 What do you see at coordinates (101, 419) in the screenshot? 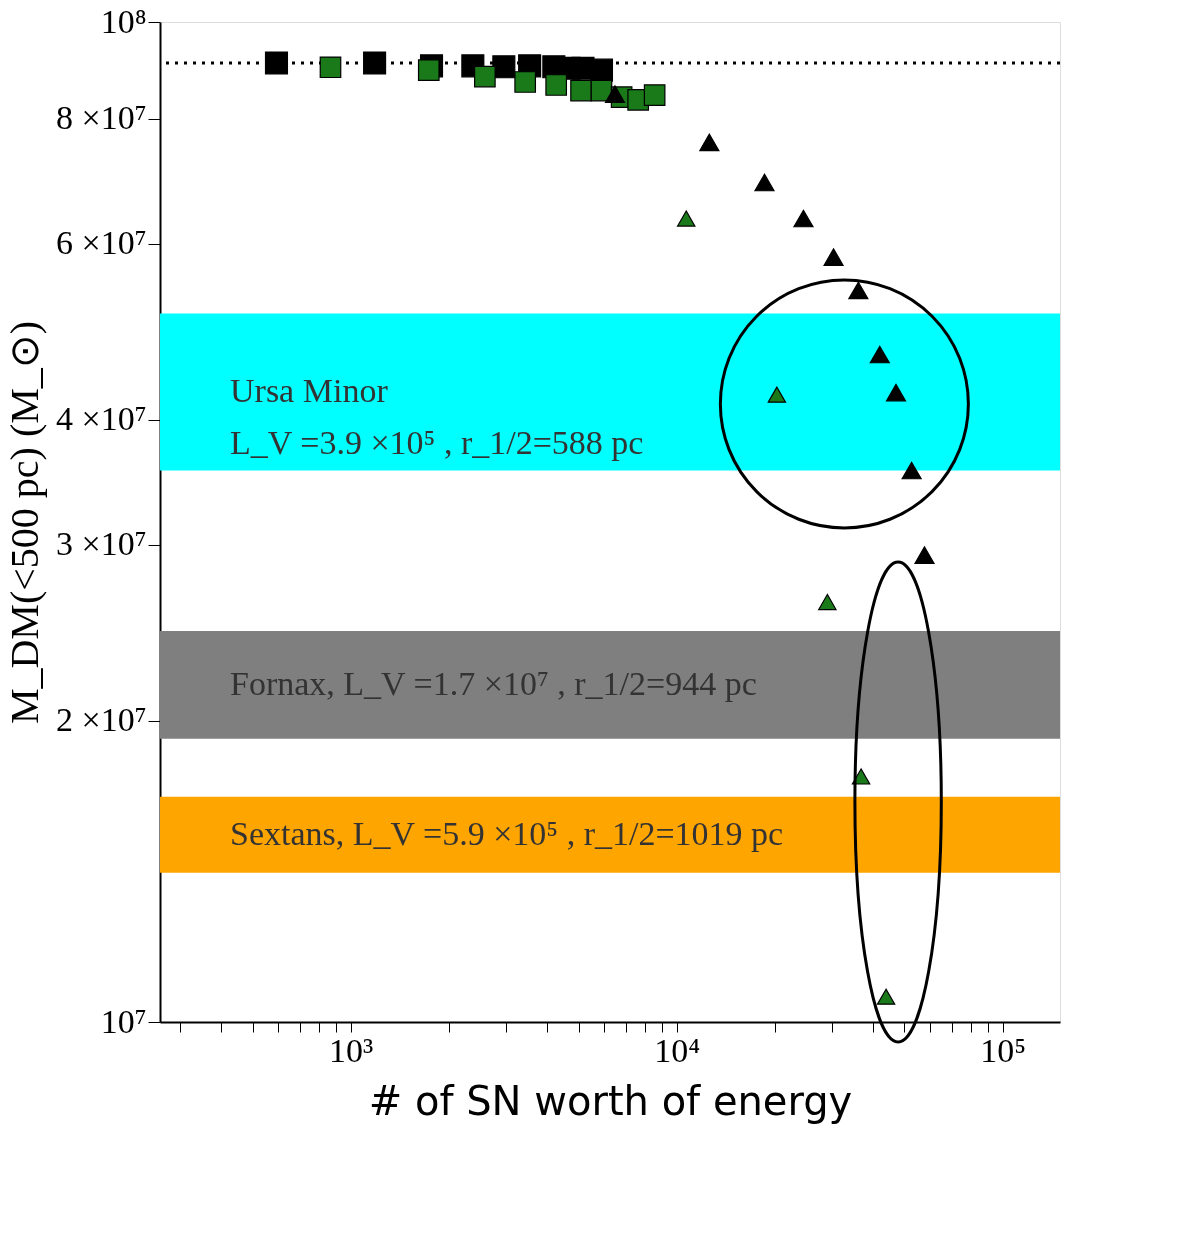
I see `y-tick-label: 4 ×10⁷` at bounding box center [101, 419].